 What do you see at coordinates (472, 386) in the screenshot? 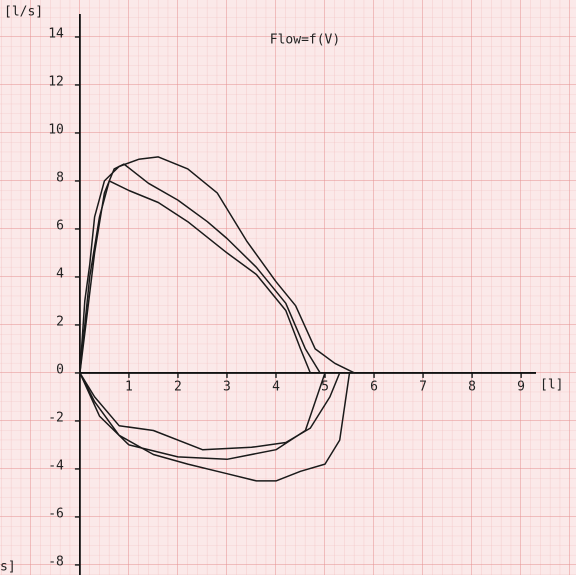
I see `x-tick-label: 8` at bounding box center [472, 386].